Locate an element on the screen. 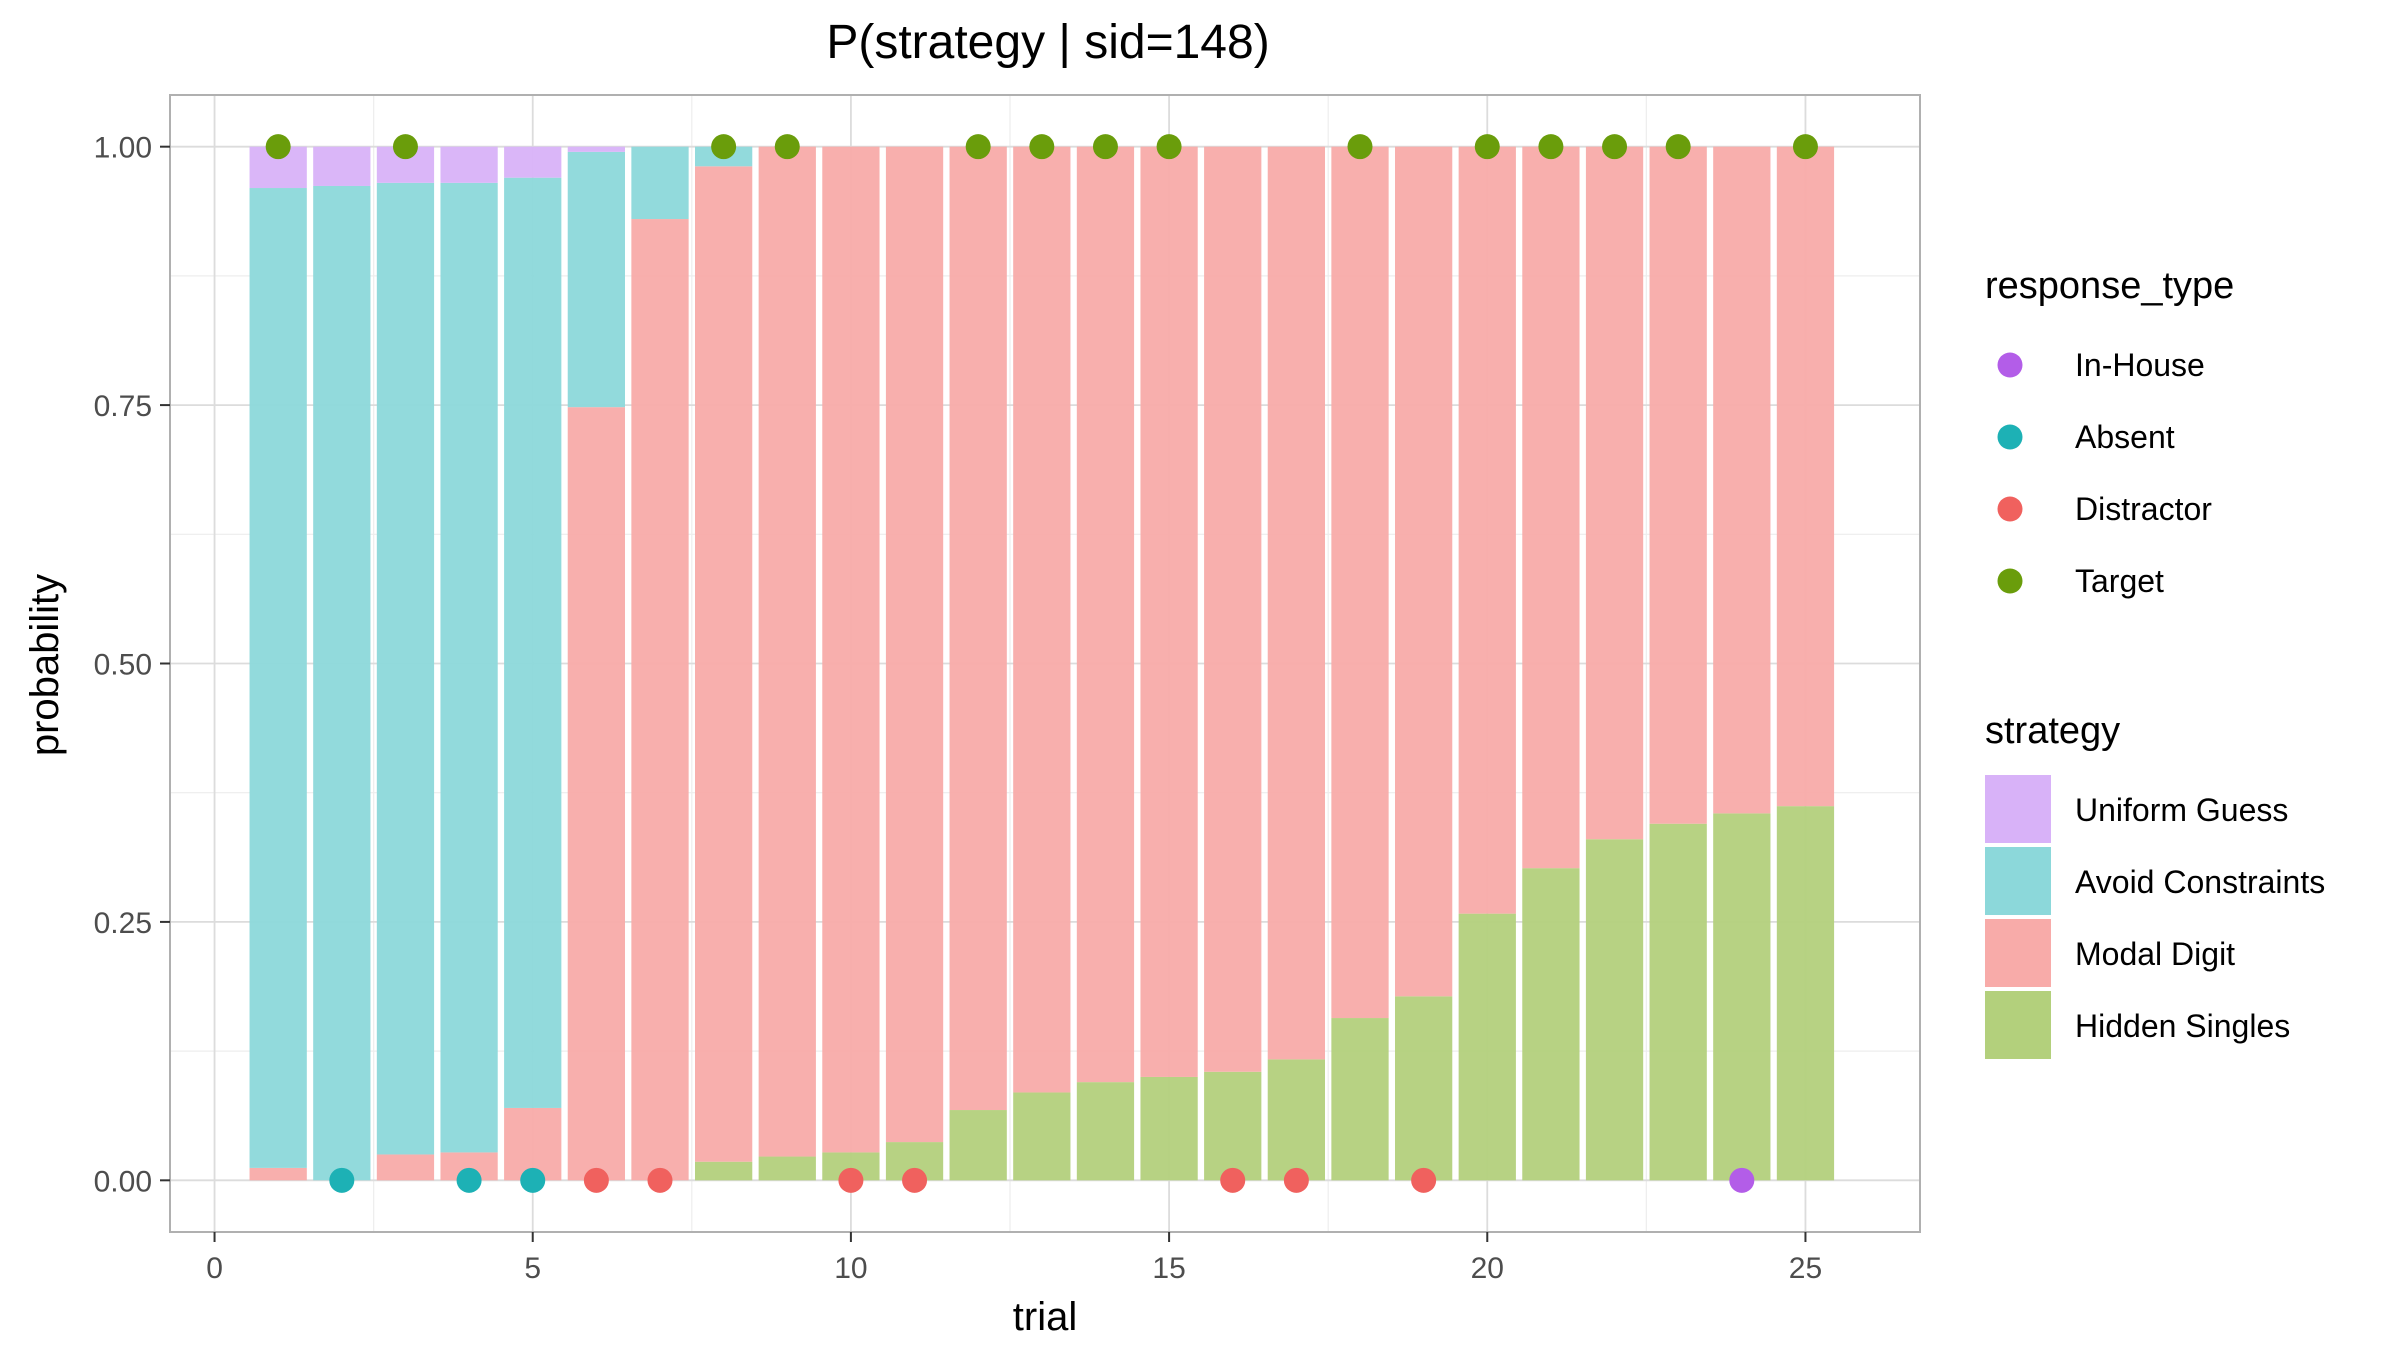 This screenshot has height=1350, width=2400. x-tick-label: 5 is located at coordinates (532, 1268).